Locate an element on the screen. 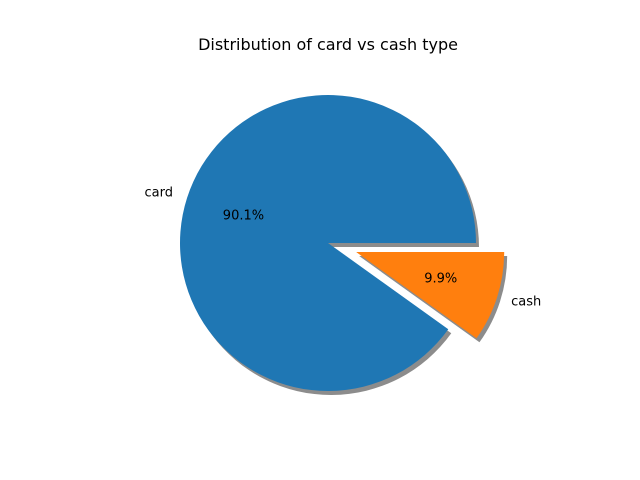 The image size is (640, 480). pie-slice-cash is located at coordinates (430, 295).